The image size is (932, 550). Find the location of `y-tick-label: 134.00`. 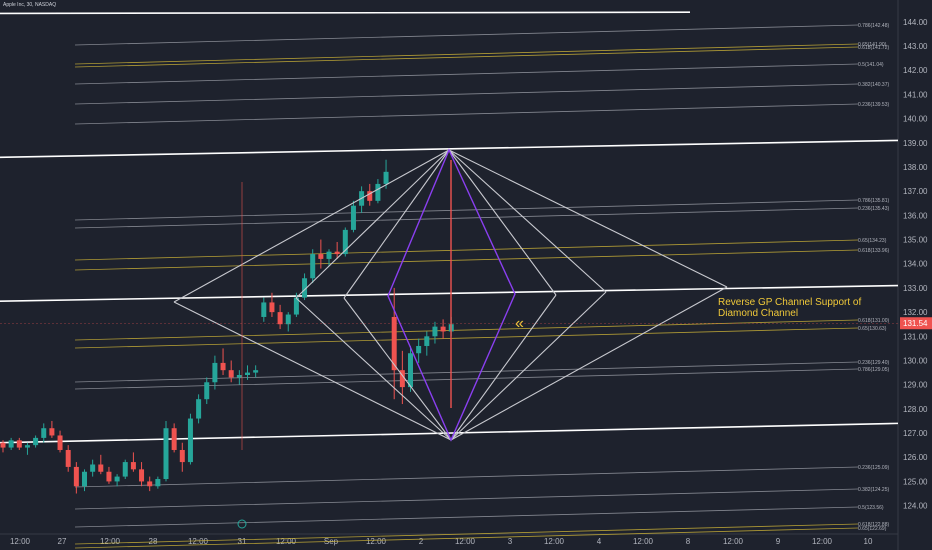

y-tick-label: 134.00 is located at coordinates (915, 264).